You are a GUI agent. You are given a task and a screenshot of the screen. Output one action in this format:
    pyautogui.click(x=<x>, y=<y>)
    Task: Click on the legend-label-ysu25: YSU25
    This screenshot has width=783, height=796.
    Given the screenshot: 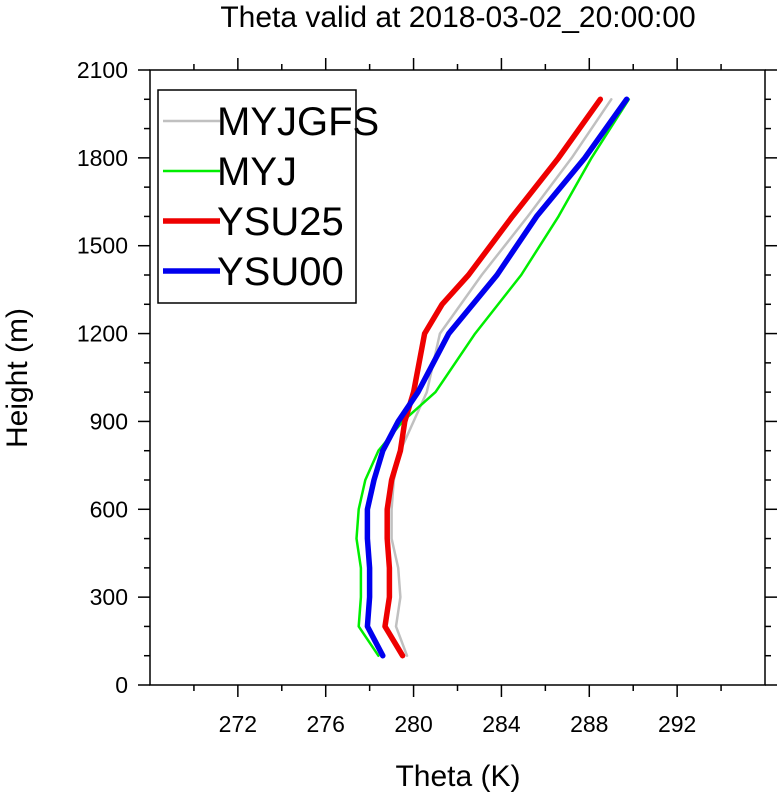 What is the action you would take?
    pyautogui.click(x=280, y=222)
    